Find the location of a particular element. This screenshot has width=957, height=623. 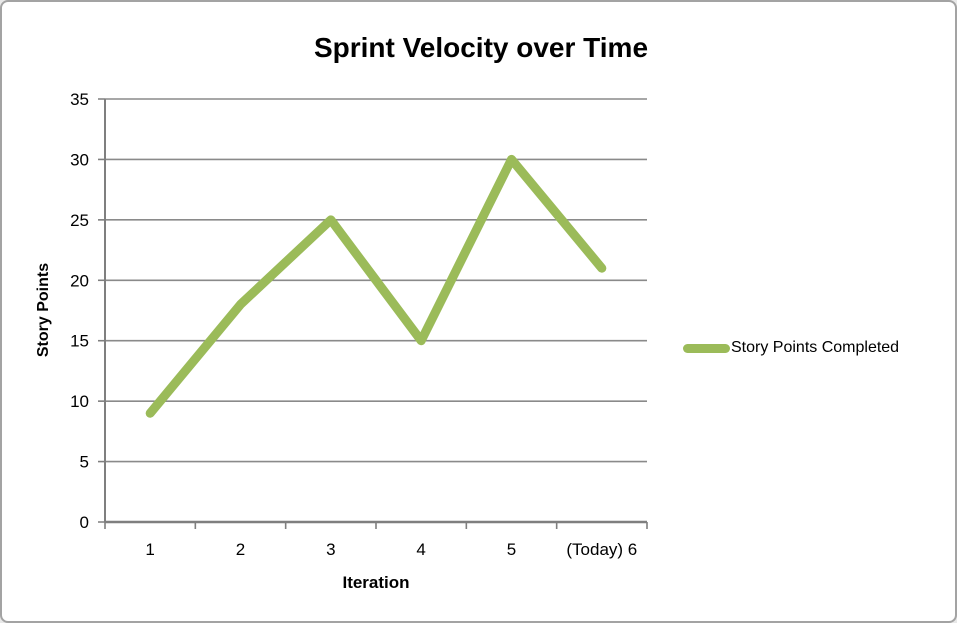

x-tick-label: 4 is located at coordinates (420, 549).